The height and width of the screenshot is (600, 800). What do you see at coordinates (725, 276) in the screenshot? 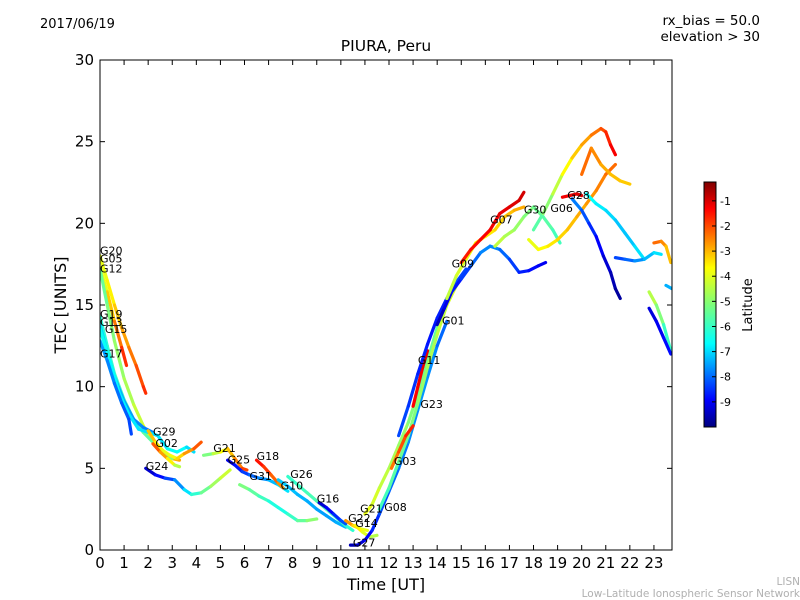
I see `colorbar-tick-label: -4` at bounding box center [725, 276].